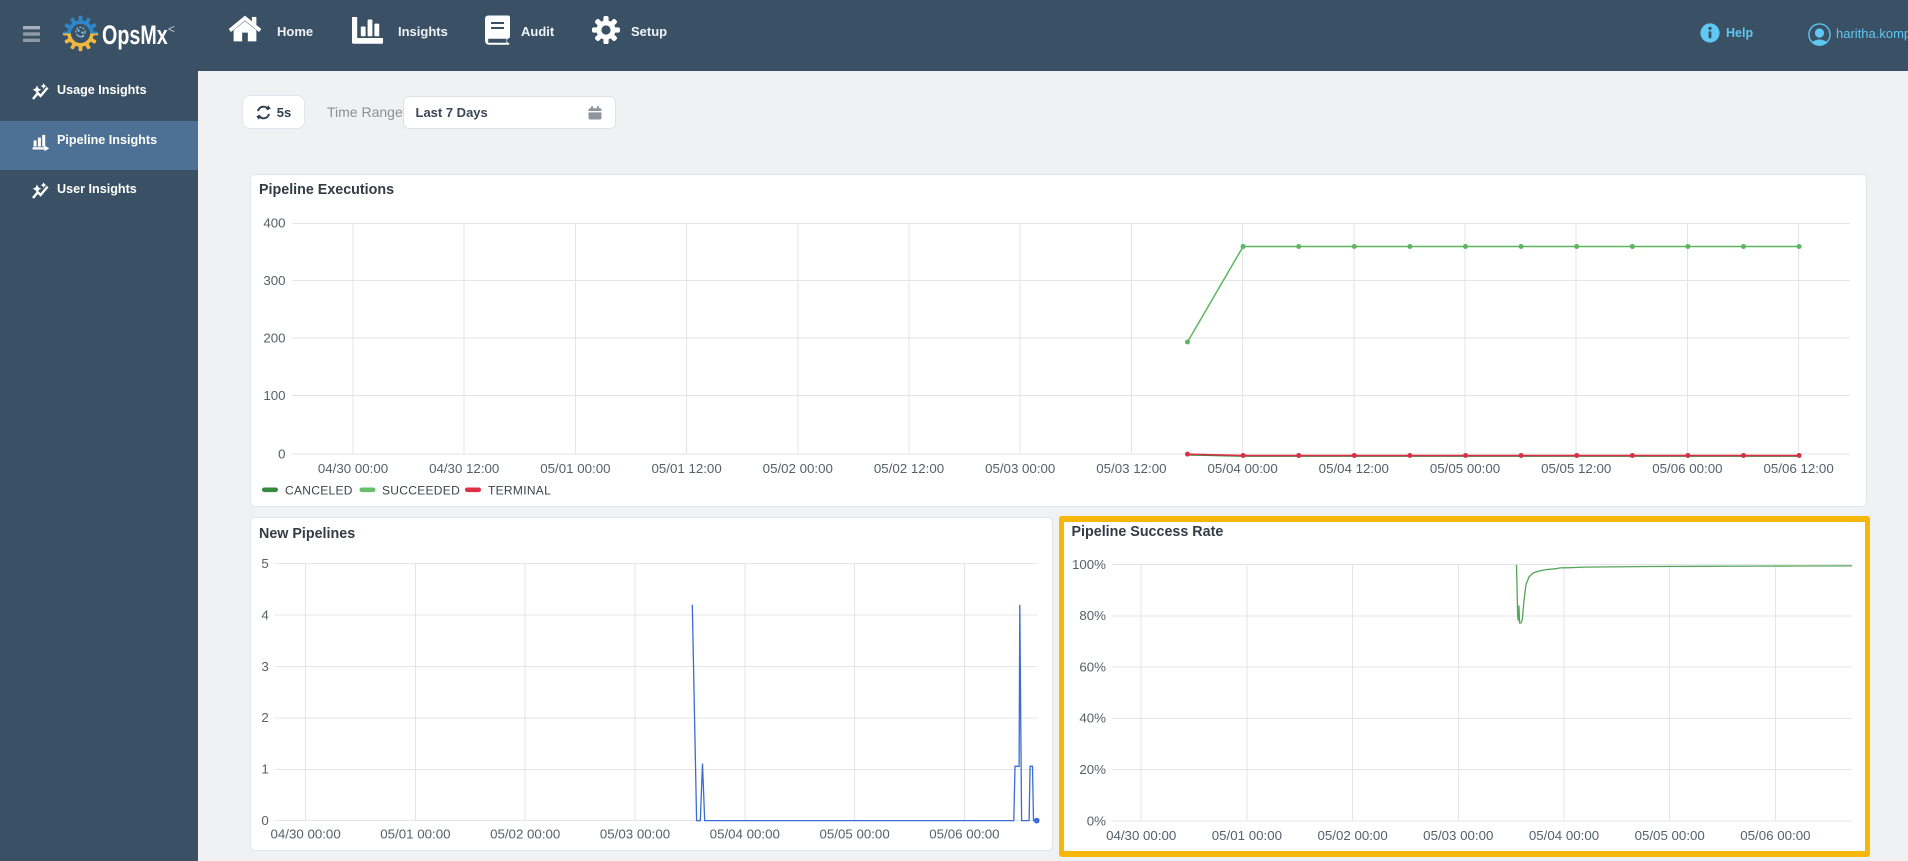  What do you see at coordinates (319, 490) in the screenshot?
I see `svg-text: CANCELED` at bounding box center [319, 490].